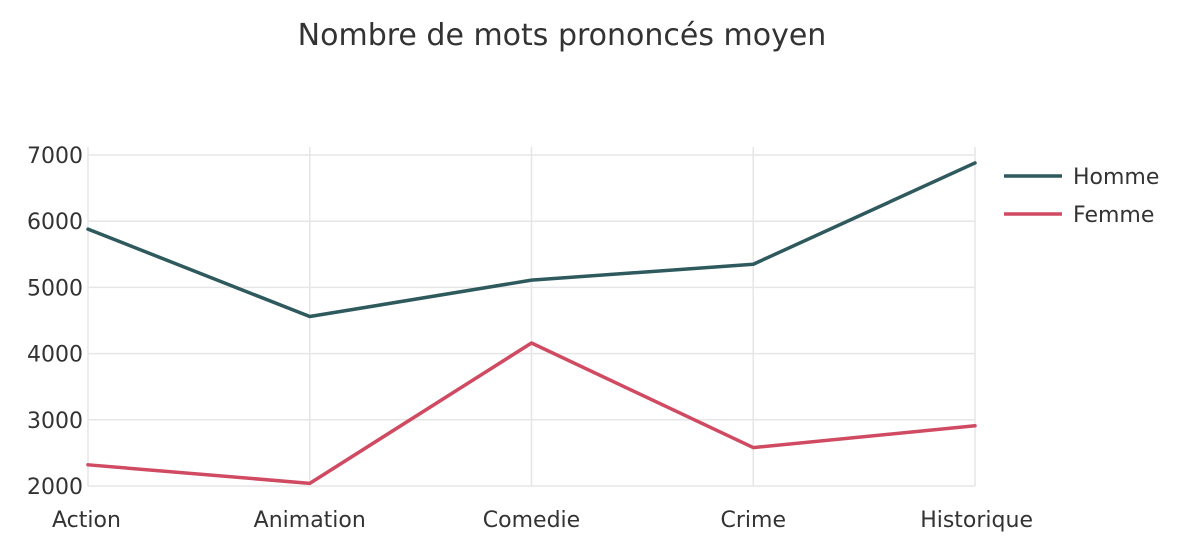  Describe the element at coordinates (1113, 215) in the screenshot. I see `legend-label-femme: Femme` at that location.